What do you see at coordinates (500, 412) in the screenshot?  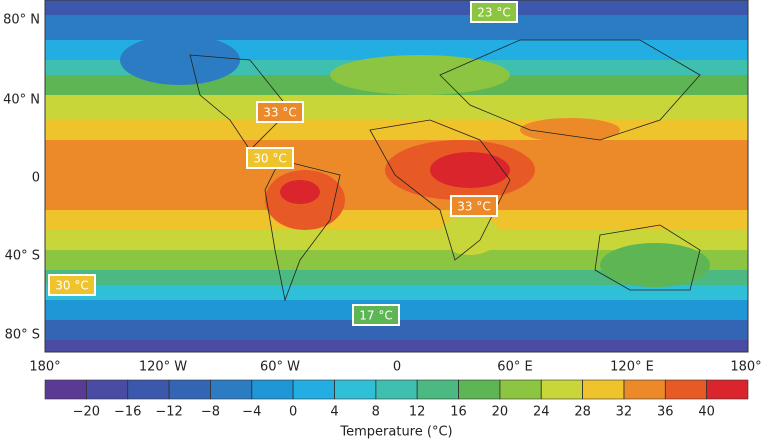 I see `colorbar-tick-label: 20` at bounding box center [500, 412].